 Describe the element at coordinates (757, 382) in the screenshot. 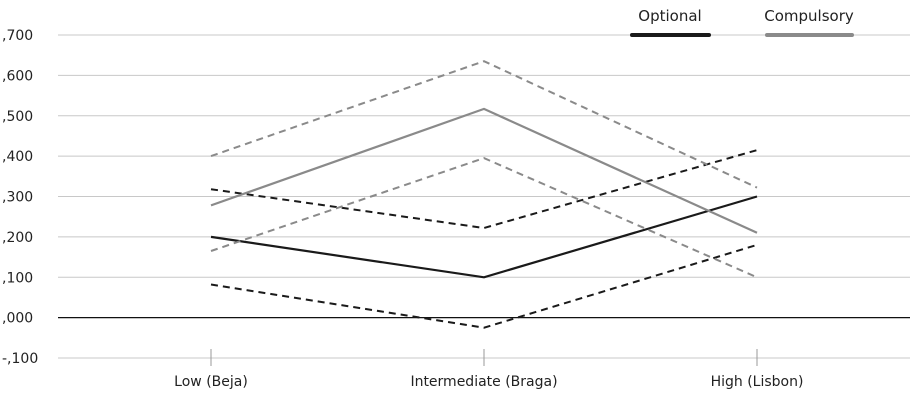

I see `x-tick-label: High (Lisbon)` at that location.